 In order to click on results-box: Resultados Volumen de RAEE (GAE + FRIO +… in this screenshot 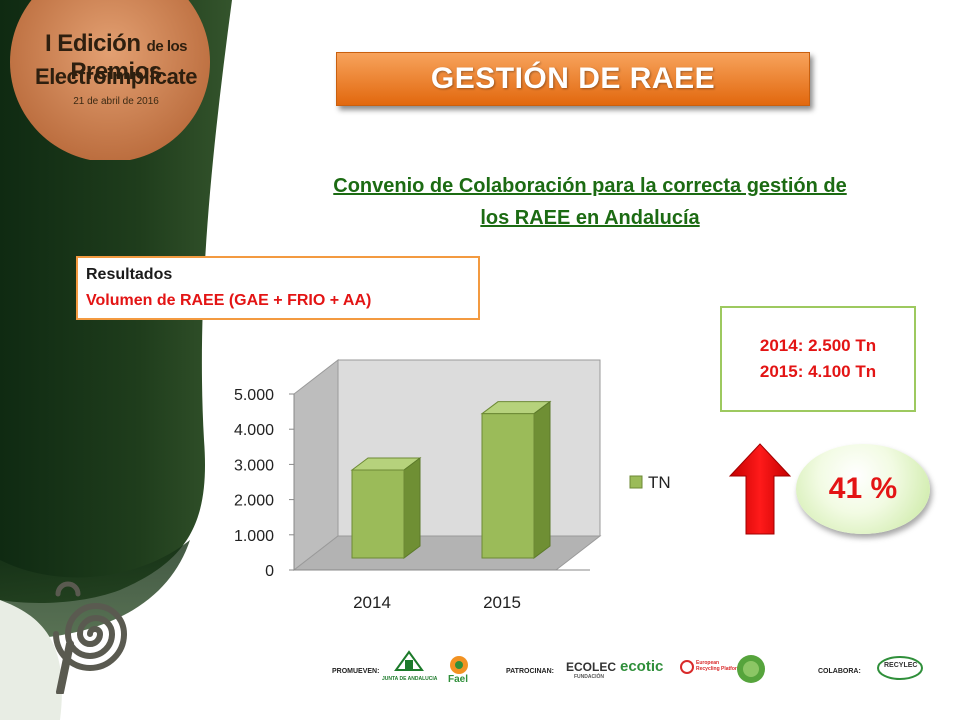, I will do `click(278, 288)`.